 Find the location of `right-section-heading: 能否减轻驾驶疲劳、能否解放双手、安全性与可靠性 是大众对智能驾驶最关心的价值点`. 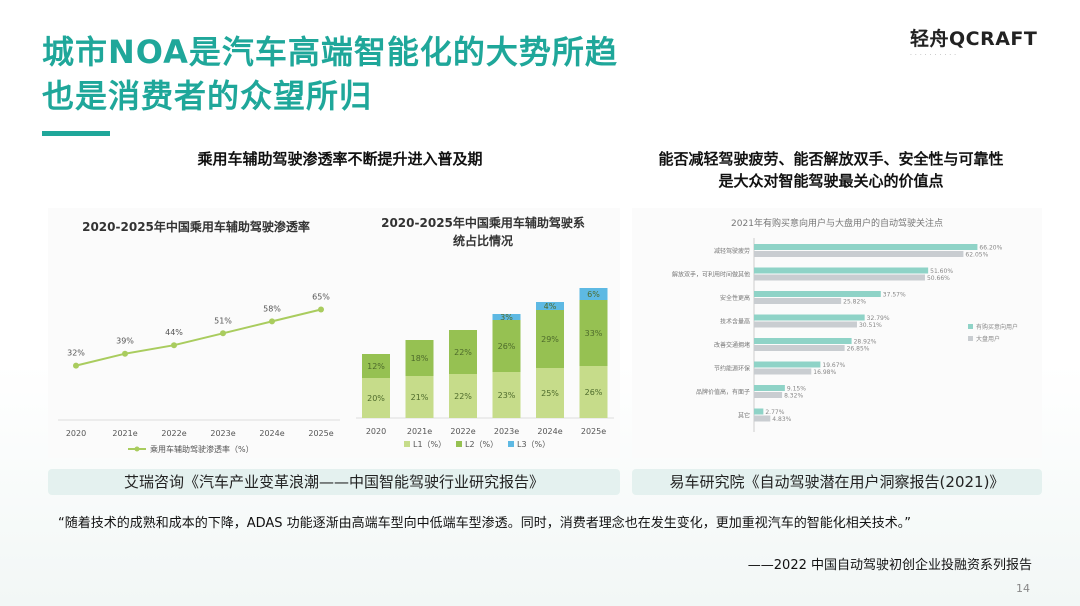

right-section-heading: 能否减轻驾驶疲劳、能否解放双手、安全性与可靠性 是大众对智能驾驶最关心的价值点 is located at coordinates (831, 170).